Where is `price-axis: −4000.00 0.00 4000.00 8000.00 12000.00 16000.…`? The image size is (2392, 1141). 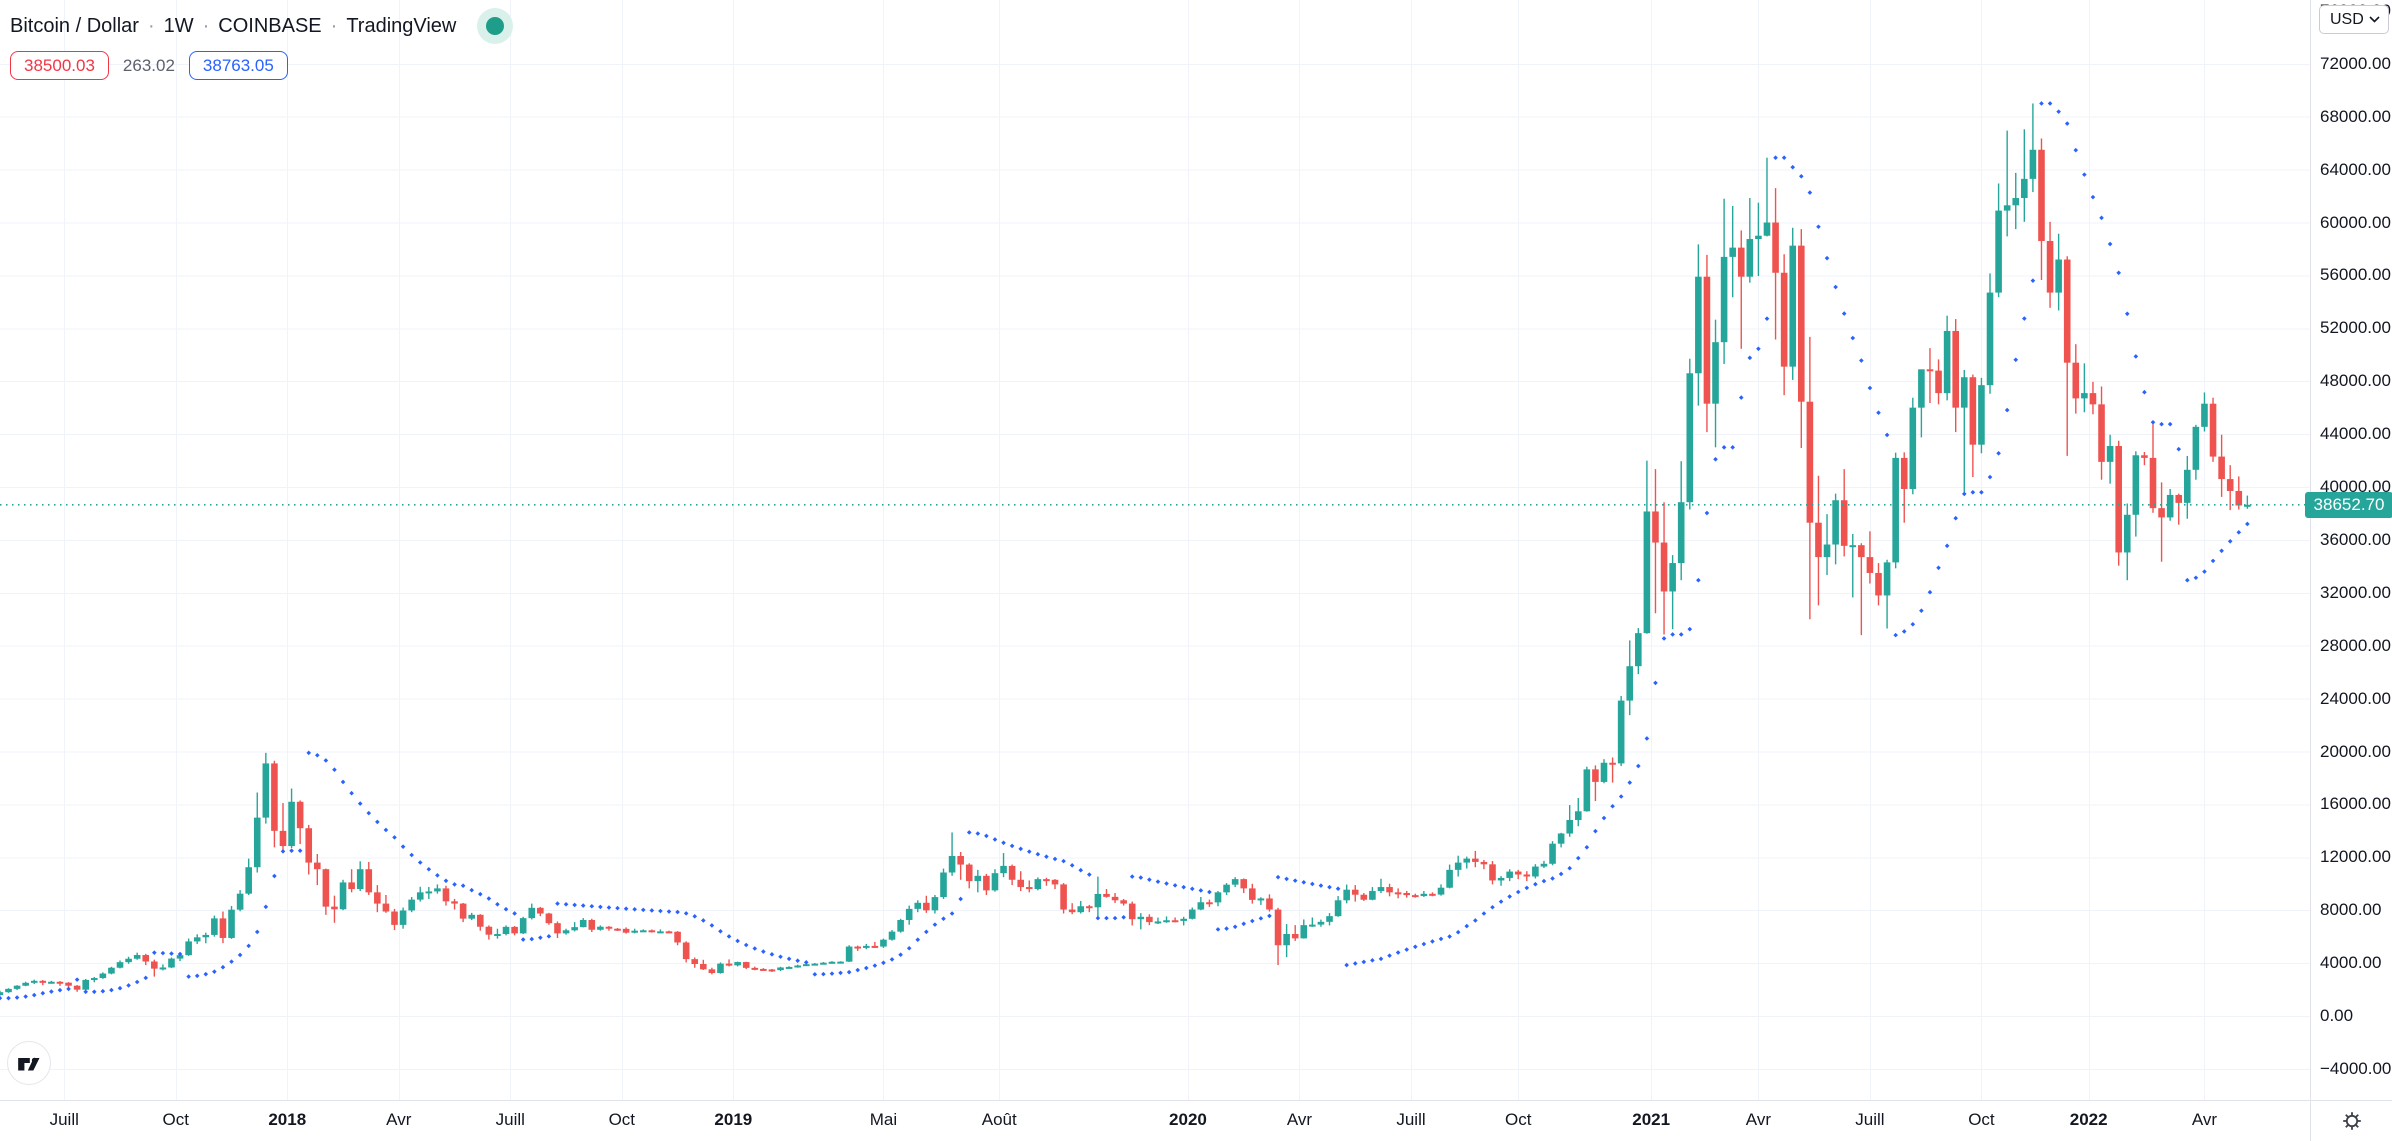 price-axis: −4000.00 0.00 4000.00 8000.00 12000.00 16000.… is located at coordinates (2348, 550).